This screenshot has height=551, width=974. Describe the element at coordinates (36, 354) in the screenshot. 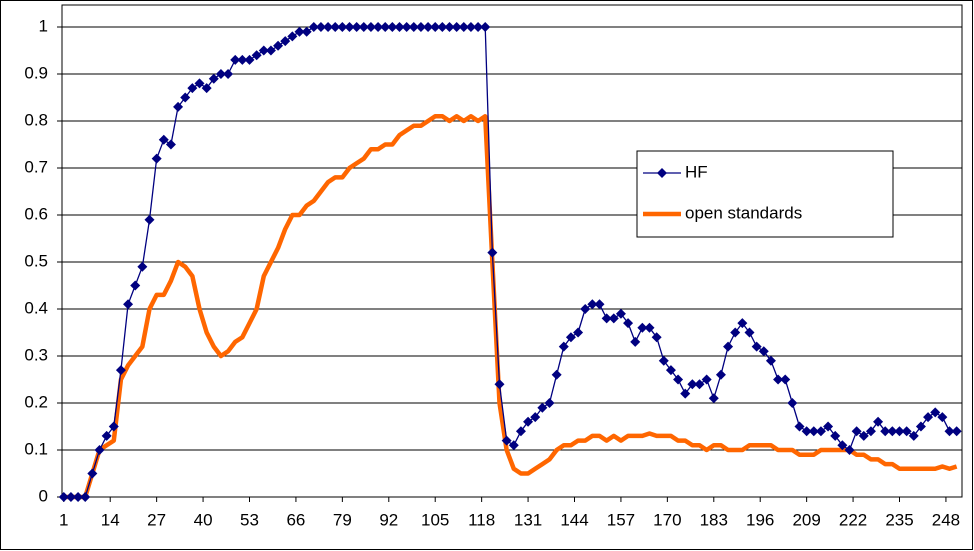

I see `y-tick-label: 0.3` at that location.